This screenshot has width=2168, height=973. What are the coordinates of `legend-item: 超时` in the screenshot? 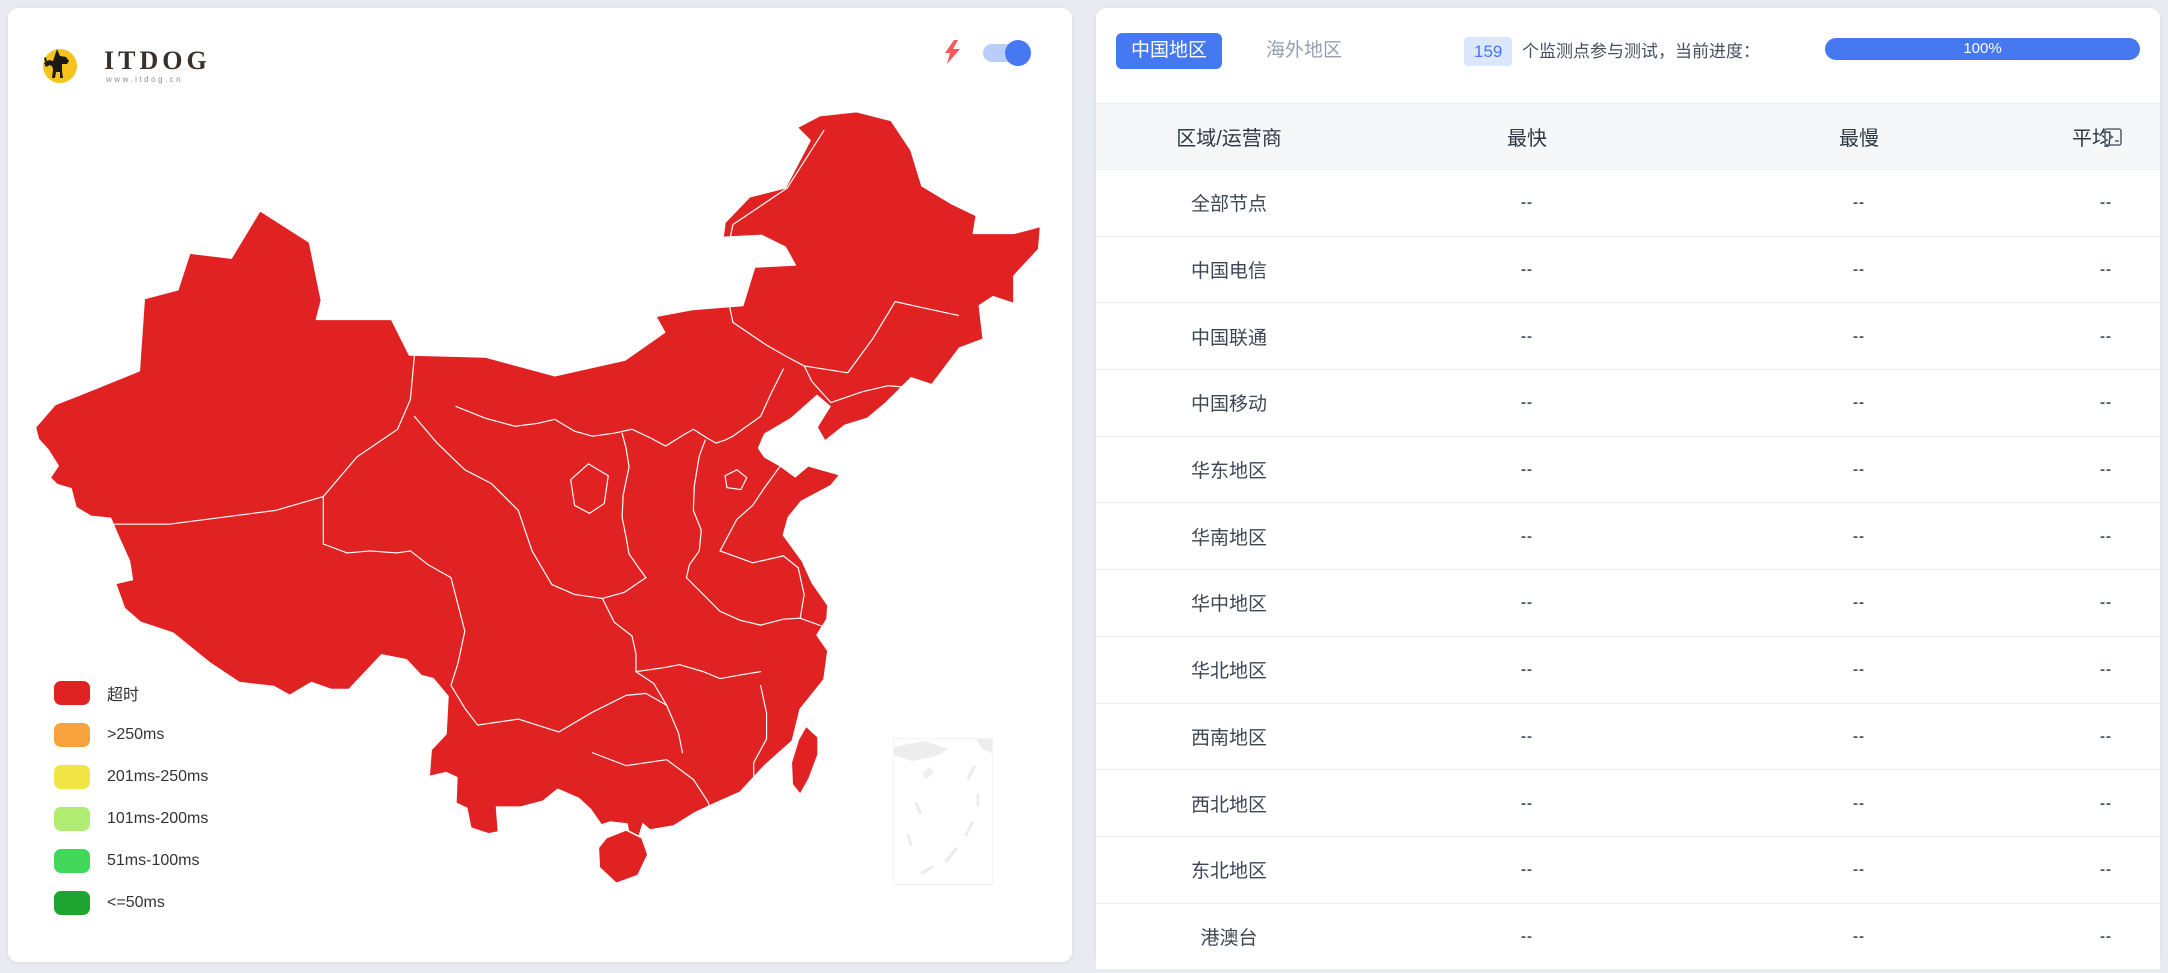 It's located at (131, 693).